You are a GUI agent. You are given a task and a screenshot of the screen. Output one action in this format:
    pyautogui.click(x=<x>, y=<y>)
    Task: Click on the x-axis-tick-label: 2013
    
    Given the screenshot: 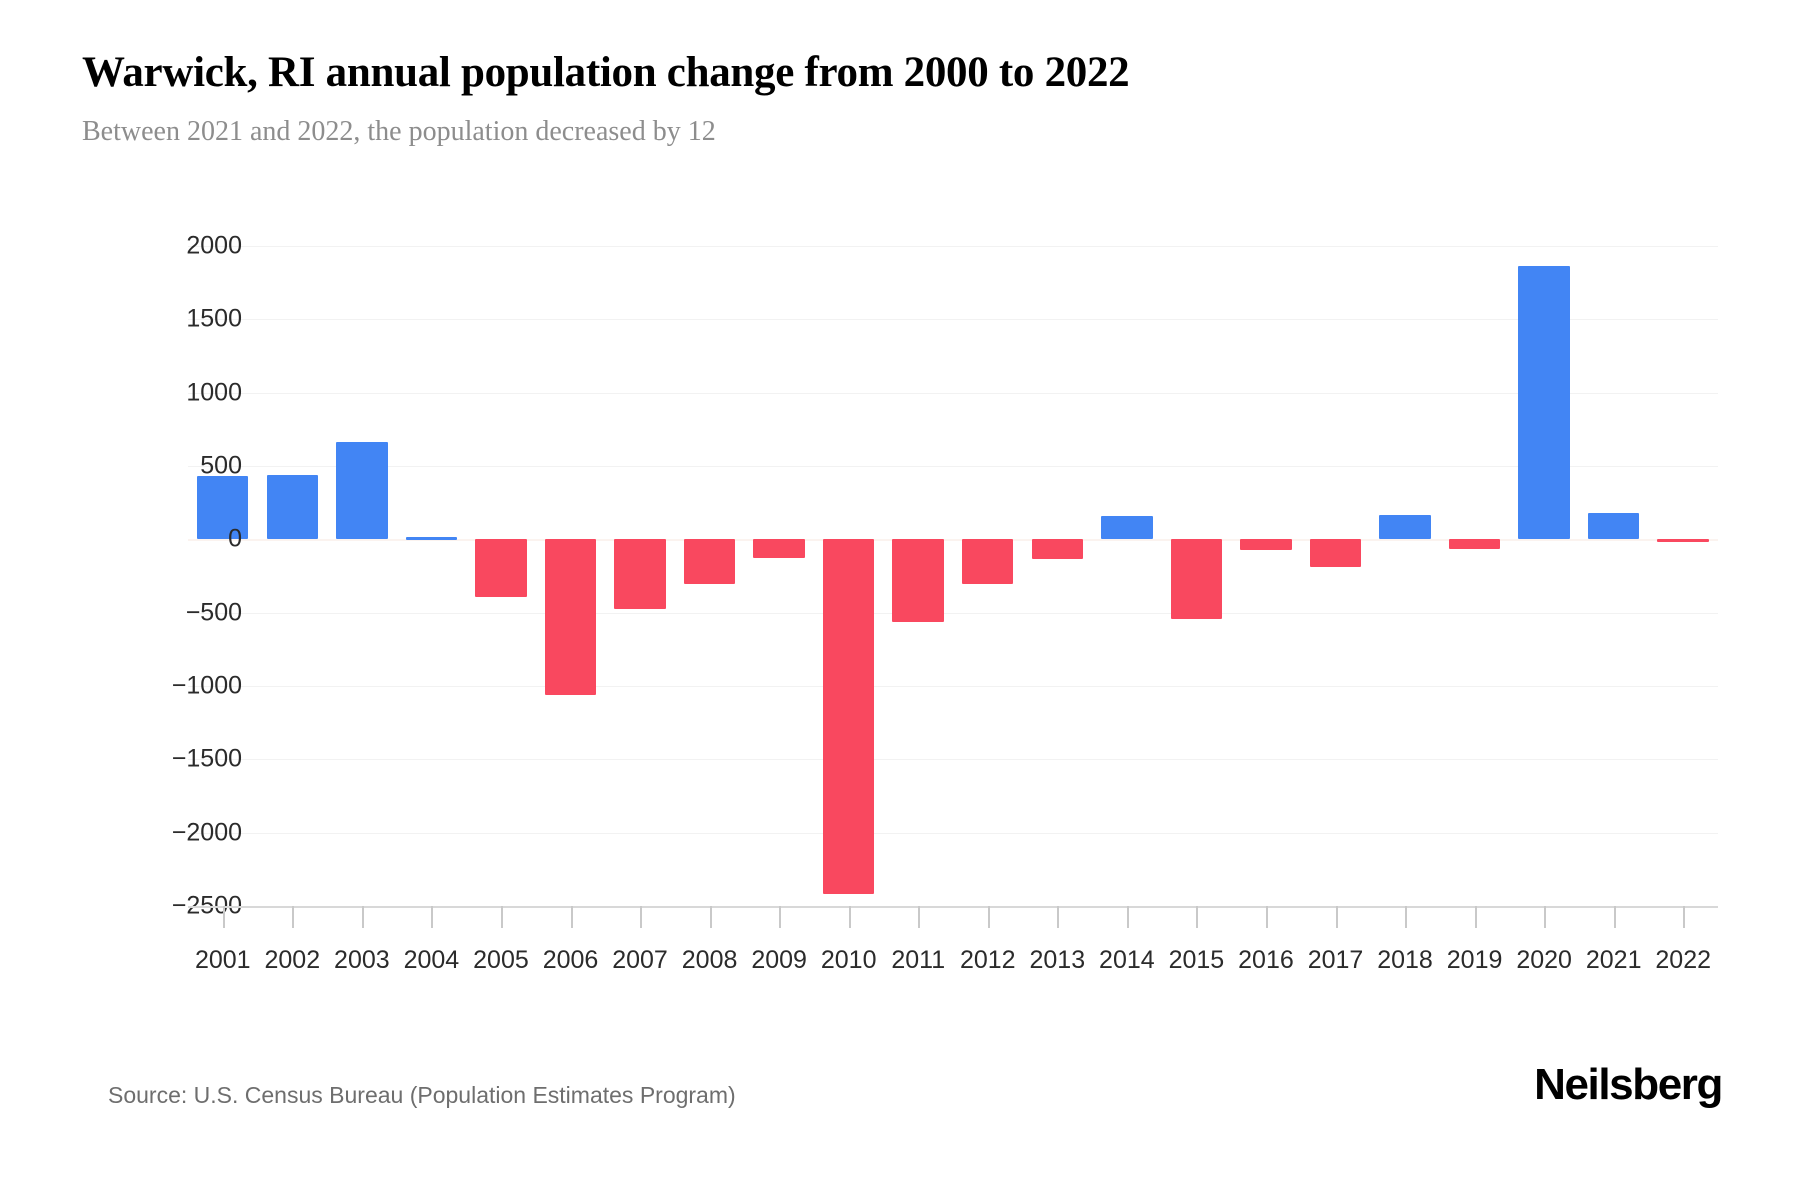 What is the action you would take?
    pyautogui.click(x=1057, y=960)
    